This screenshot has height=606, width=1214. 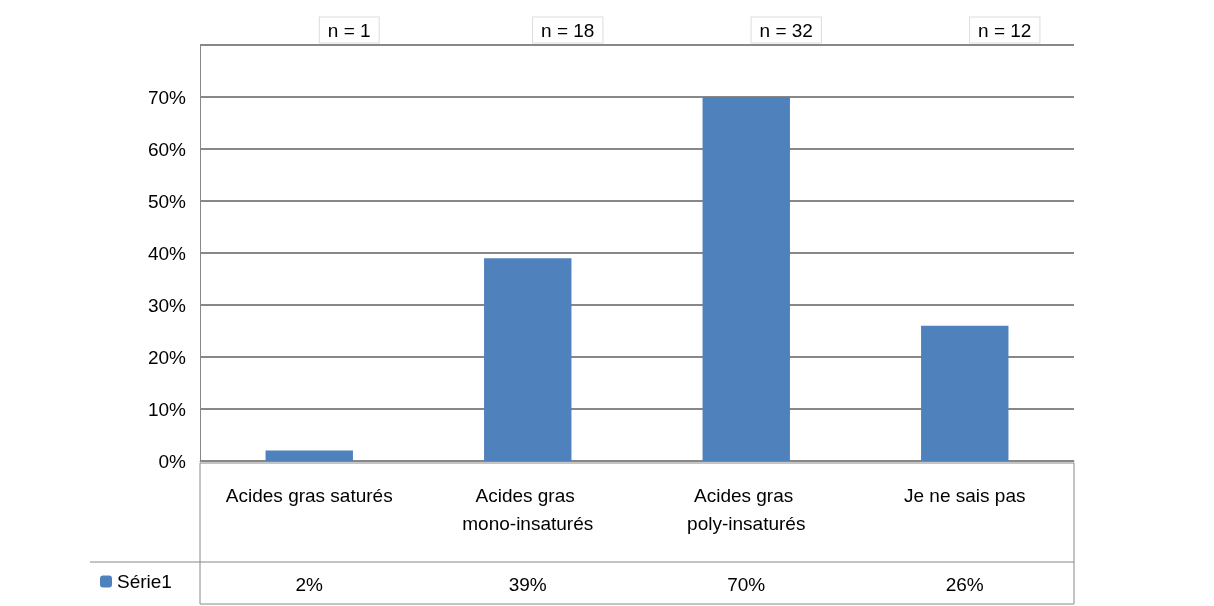 What do you see at coordinates (746, 584) in the screenshot?
I see `data-label: 70%` at bounding box center [746, 584].